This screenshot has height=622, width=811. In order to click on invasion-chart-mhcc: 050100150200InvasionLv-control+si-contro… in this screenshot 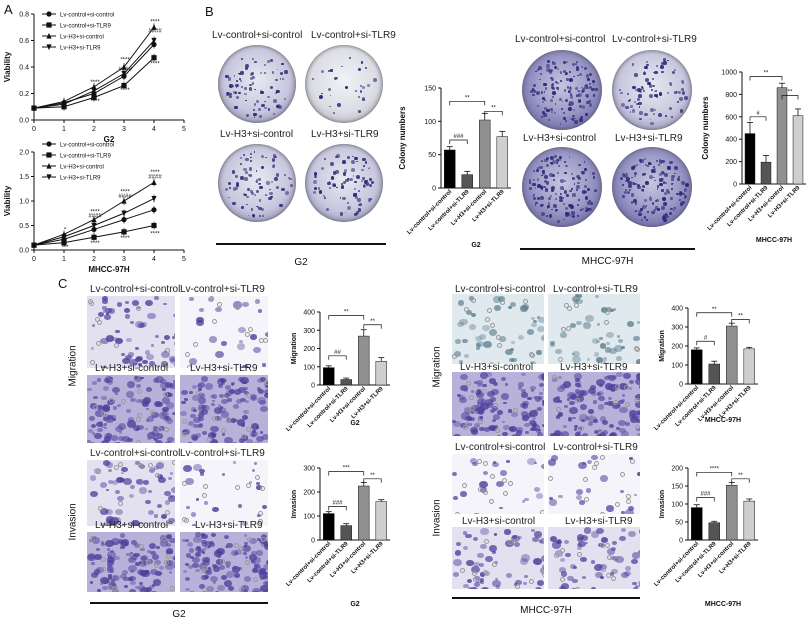, I will do `click(705, 537)`.